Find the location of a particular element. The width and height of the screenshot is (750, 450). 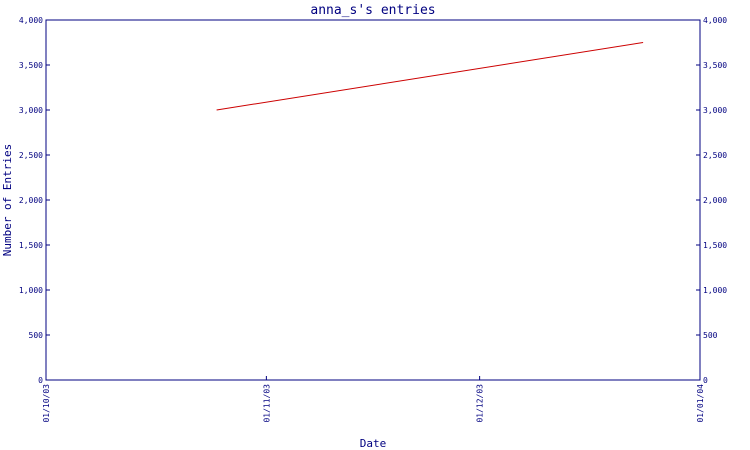

x-tick-label: 01/01/04 is located at coordinates (700, 403).